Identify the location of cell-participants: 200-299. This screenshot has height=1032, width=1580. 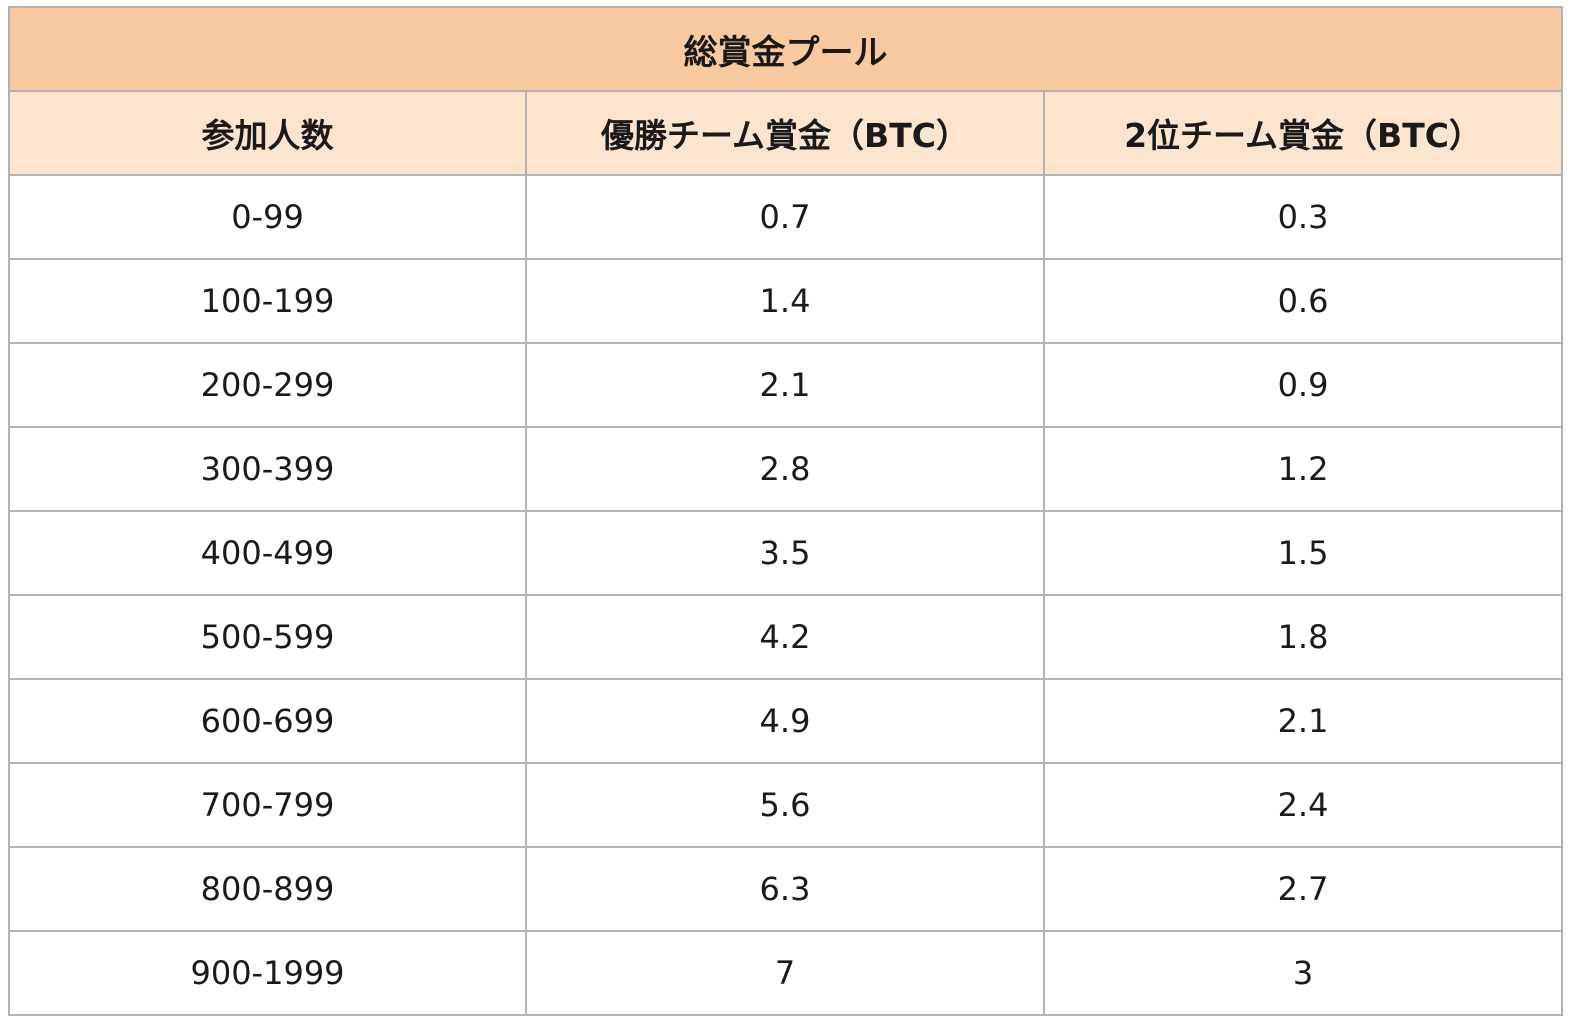
(267, 385).